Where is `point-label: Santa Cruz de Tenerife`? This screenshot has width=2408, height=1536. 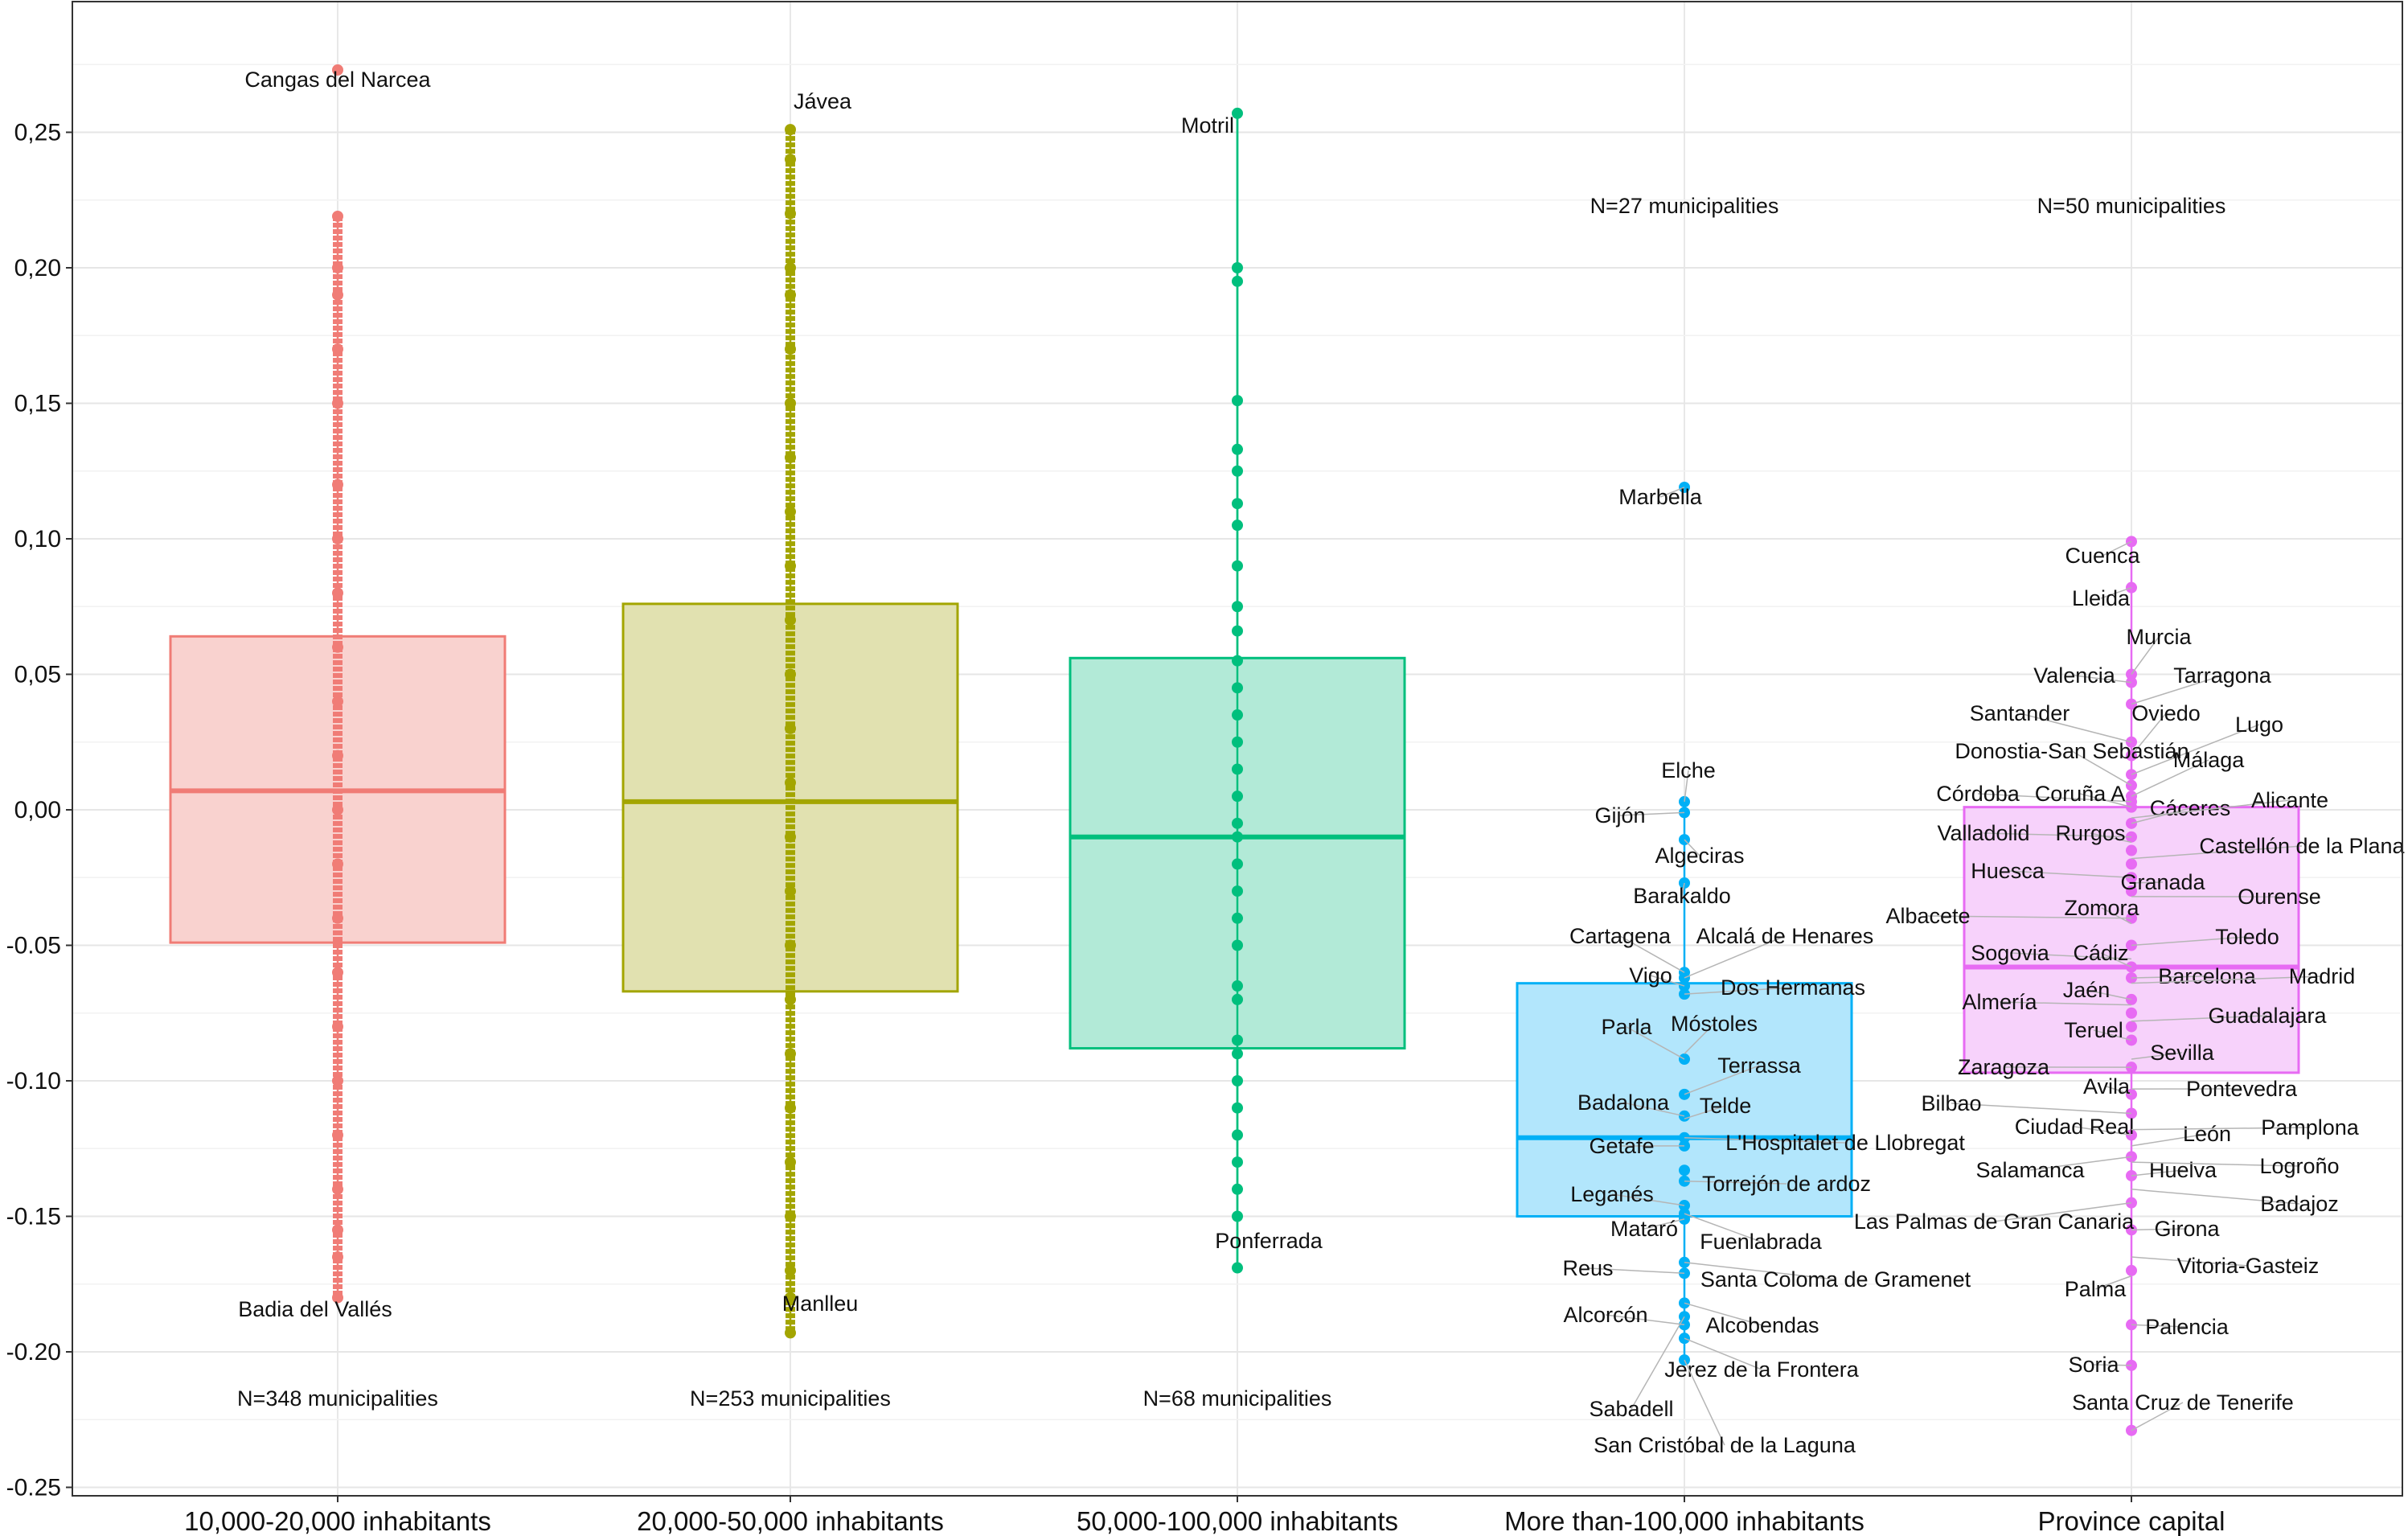 point-label: Santa Cruz de Tenerife is located at coordinates (2183, 1402).